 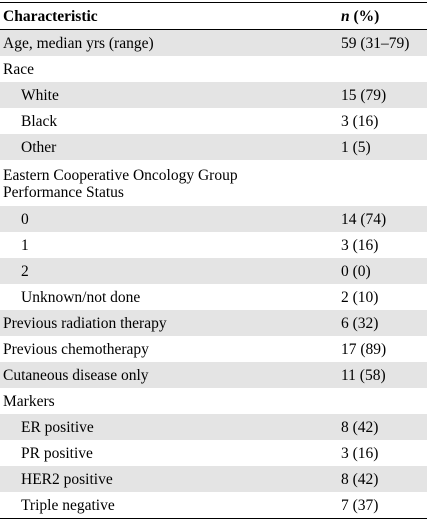 What do you see at coordinates (360, 323) in the screenshot?
I see `row-value: 6 (32)` at bounding box center [360, 323].